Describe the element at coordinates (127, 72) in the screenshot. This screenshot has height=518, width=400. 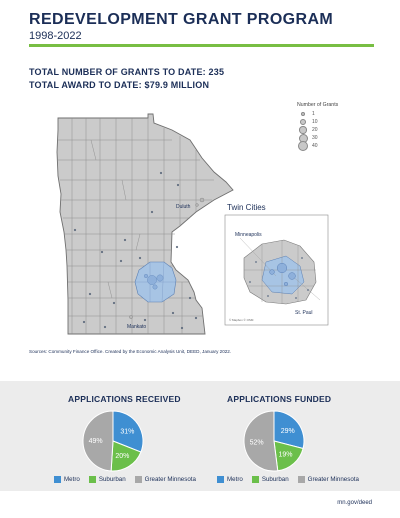
I see `total-grants-stat: TOTAL NUMBER OF GRANTS TO DATE: 235` at that location.